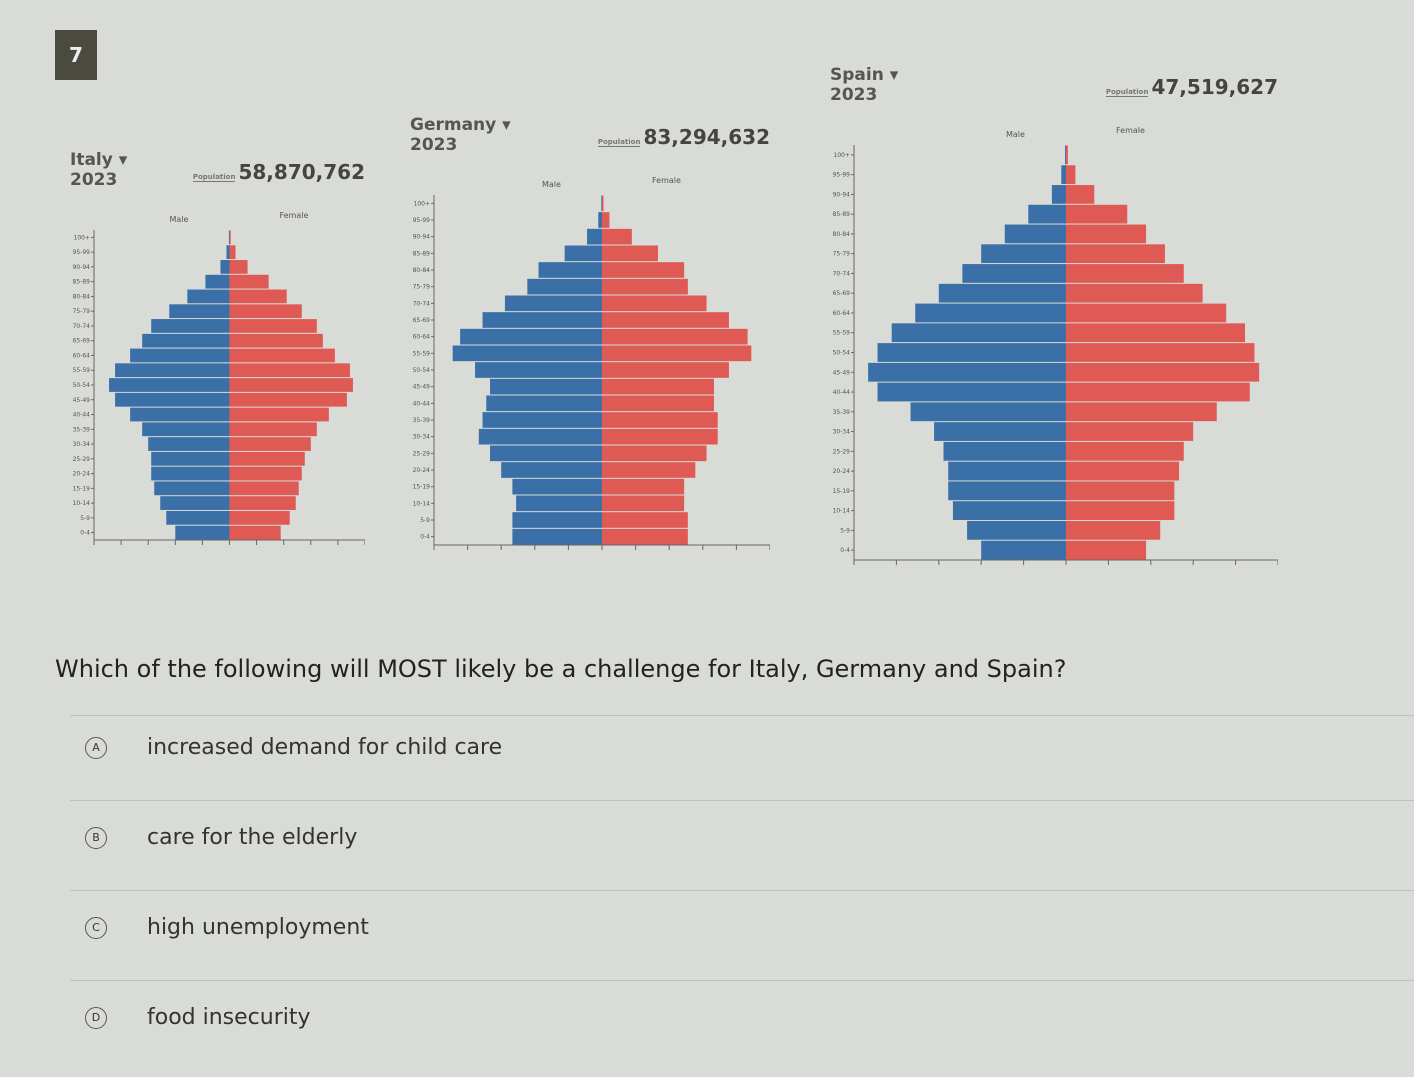 This screenshot has height=1077, width=1414. Describe the element at coordinates (842, 372) in the screenshot. I see `age-group-label: 45-49` at that location.